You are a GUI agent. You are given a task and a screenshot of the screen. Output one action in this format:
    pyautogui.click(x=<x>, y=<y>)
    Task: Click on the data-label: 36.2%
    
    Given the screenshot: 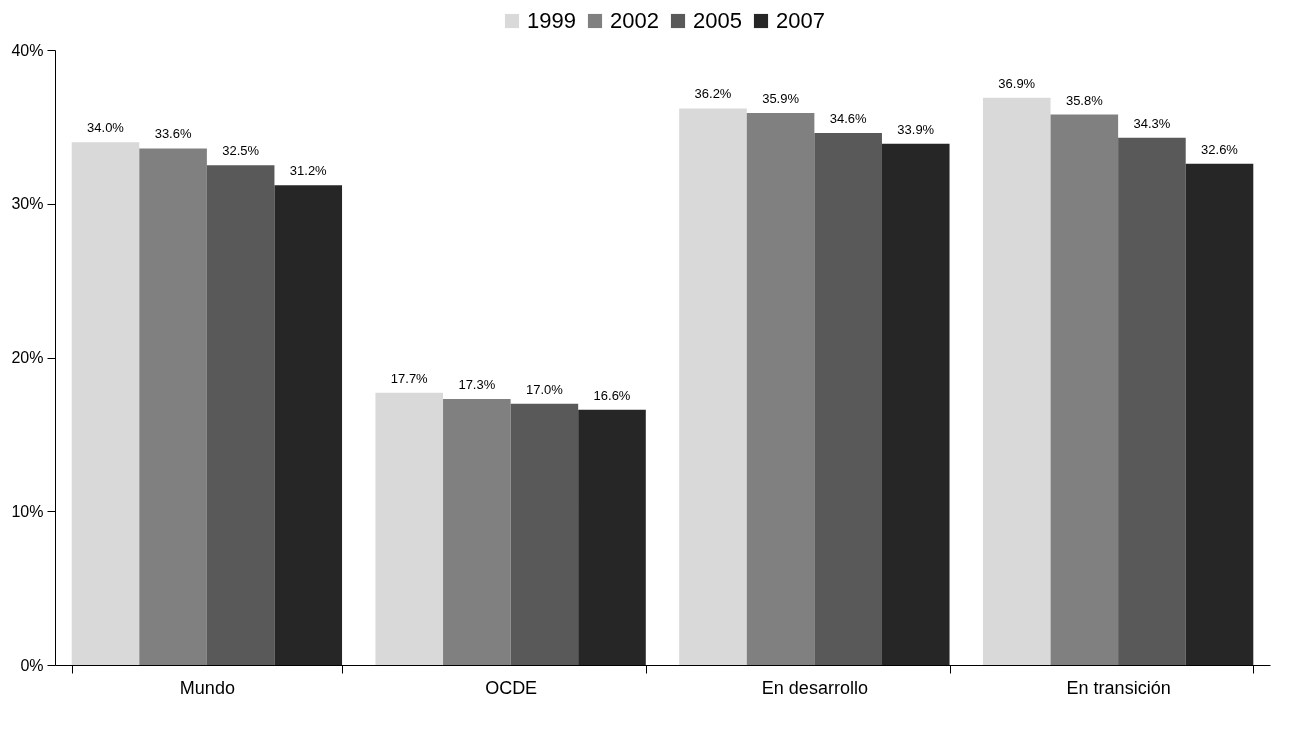 What is the action you would take?
    pyautogui.click(x=713, y=94)
    